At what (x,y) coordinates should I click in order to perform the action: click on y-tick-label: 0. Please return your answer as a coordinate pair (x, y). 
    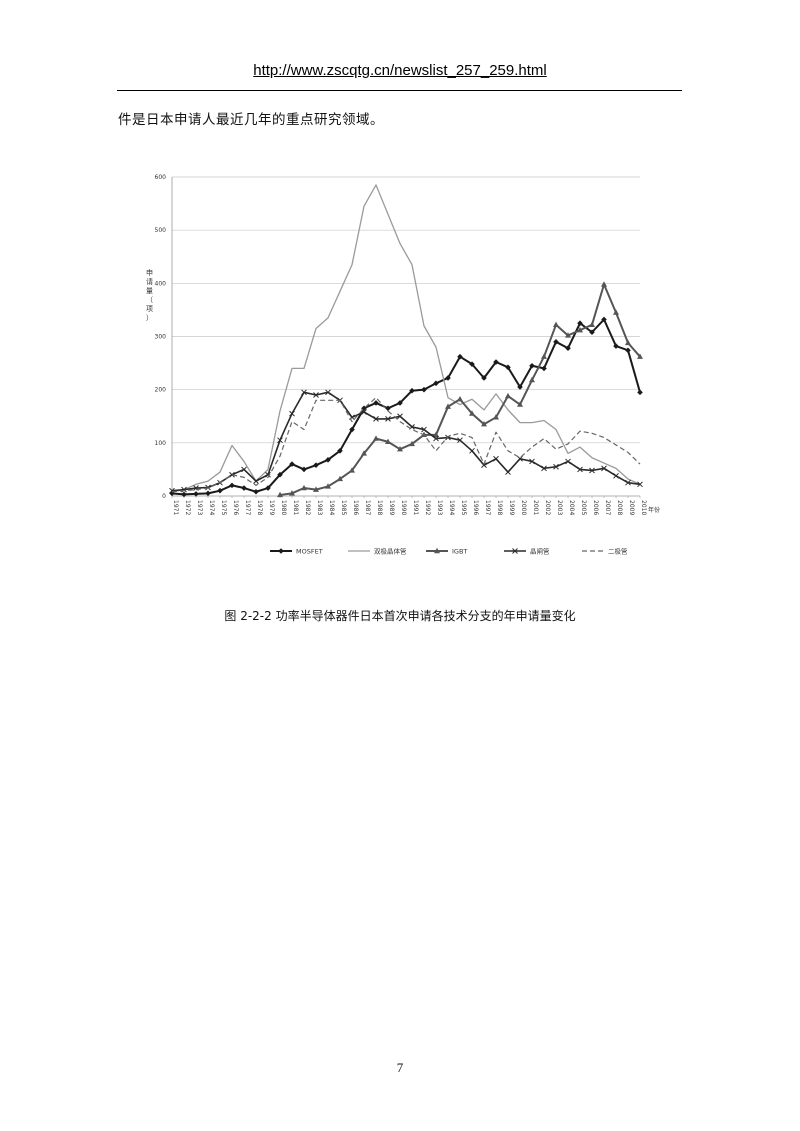
    Looking at the image, I should click on (164, 496).